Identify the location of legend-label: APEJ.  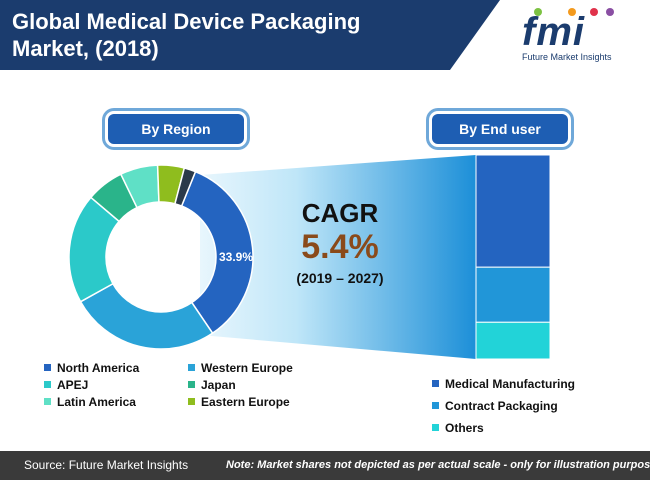
(73, 385).